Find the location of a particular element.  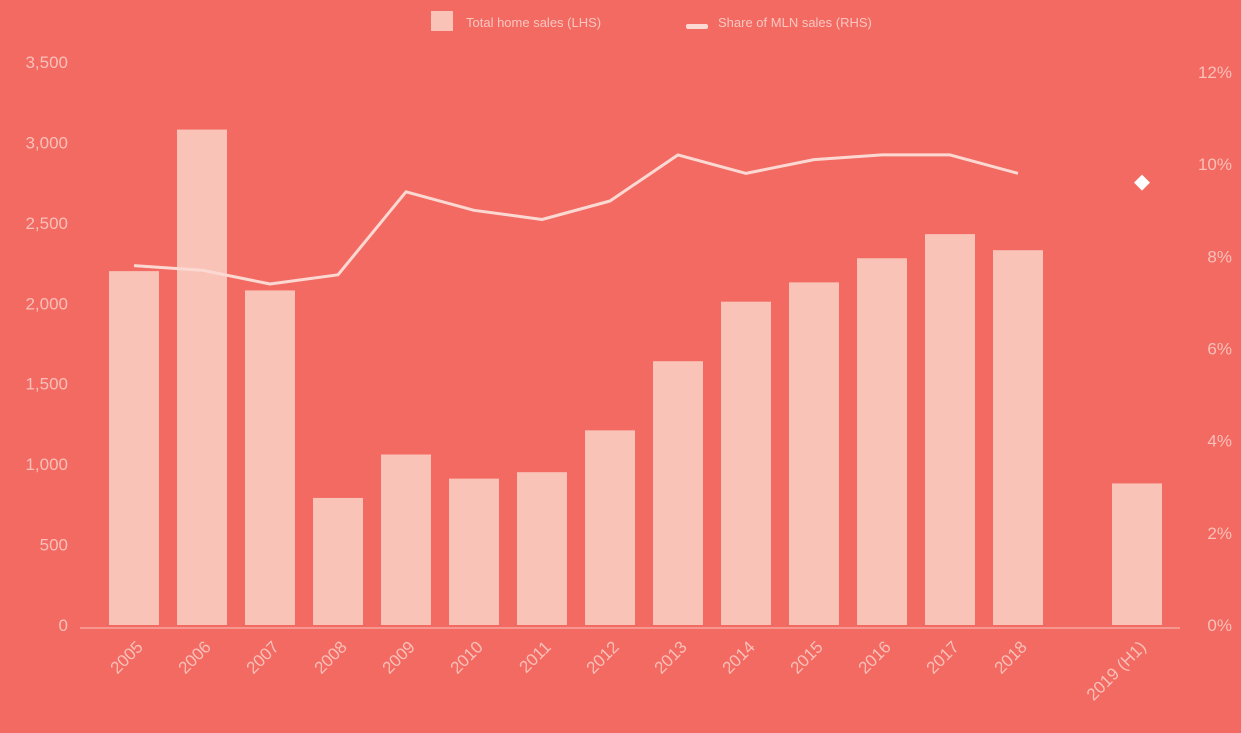

share-marker is located at coordinates (1142, 182).